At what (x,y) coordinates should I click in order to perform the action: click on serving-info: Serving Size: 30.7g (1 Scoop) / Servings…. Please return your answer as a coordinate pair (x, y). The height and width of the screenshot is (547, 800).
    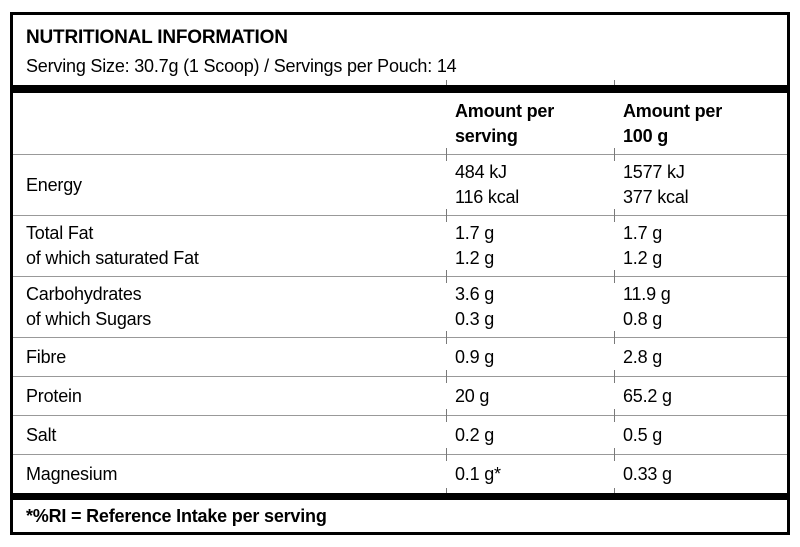
    Looking at the image, I should click on (241, 66).